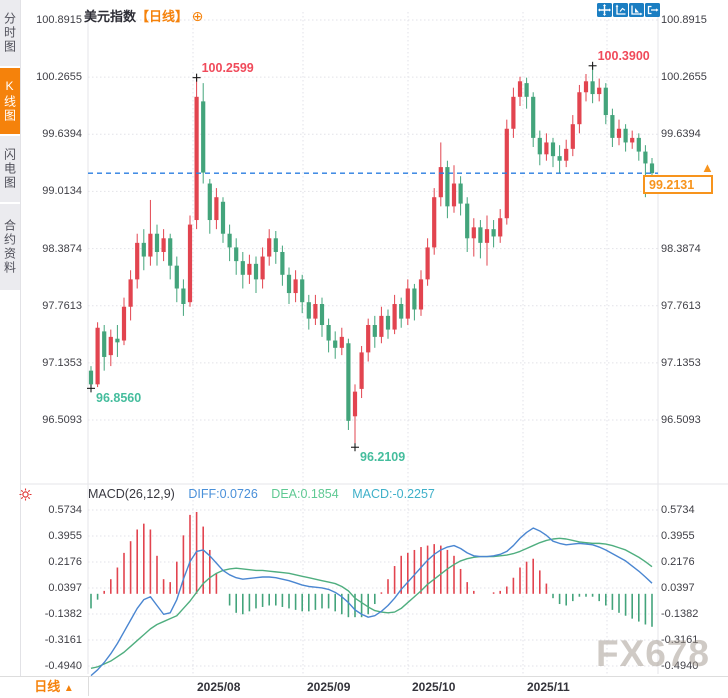  I want to click on period-tag: 【日线】, so click(162, 16).